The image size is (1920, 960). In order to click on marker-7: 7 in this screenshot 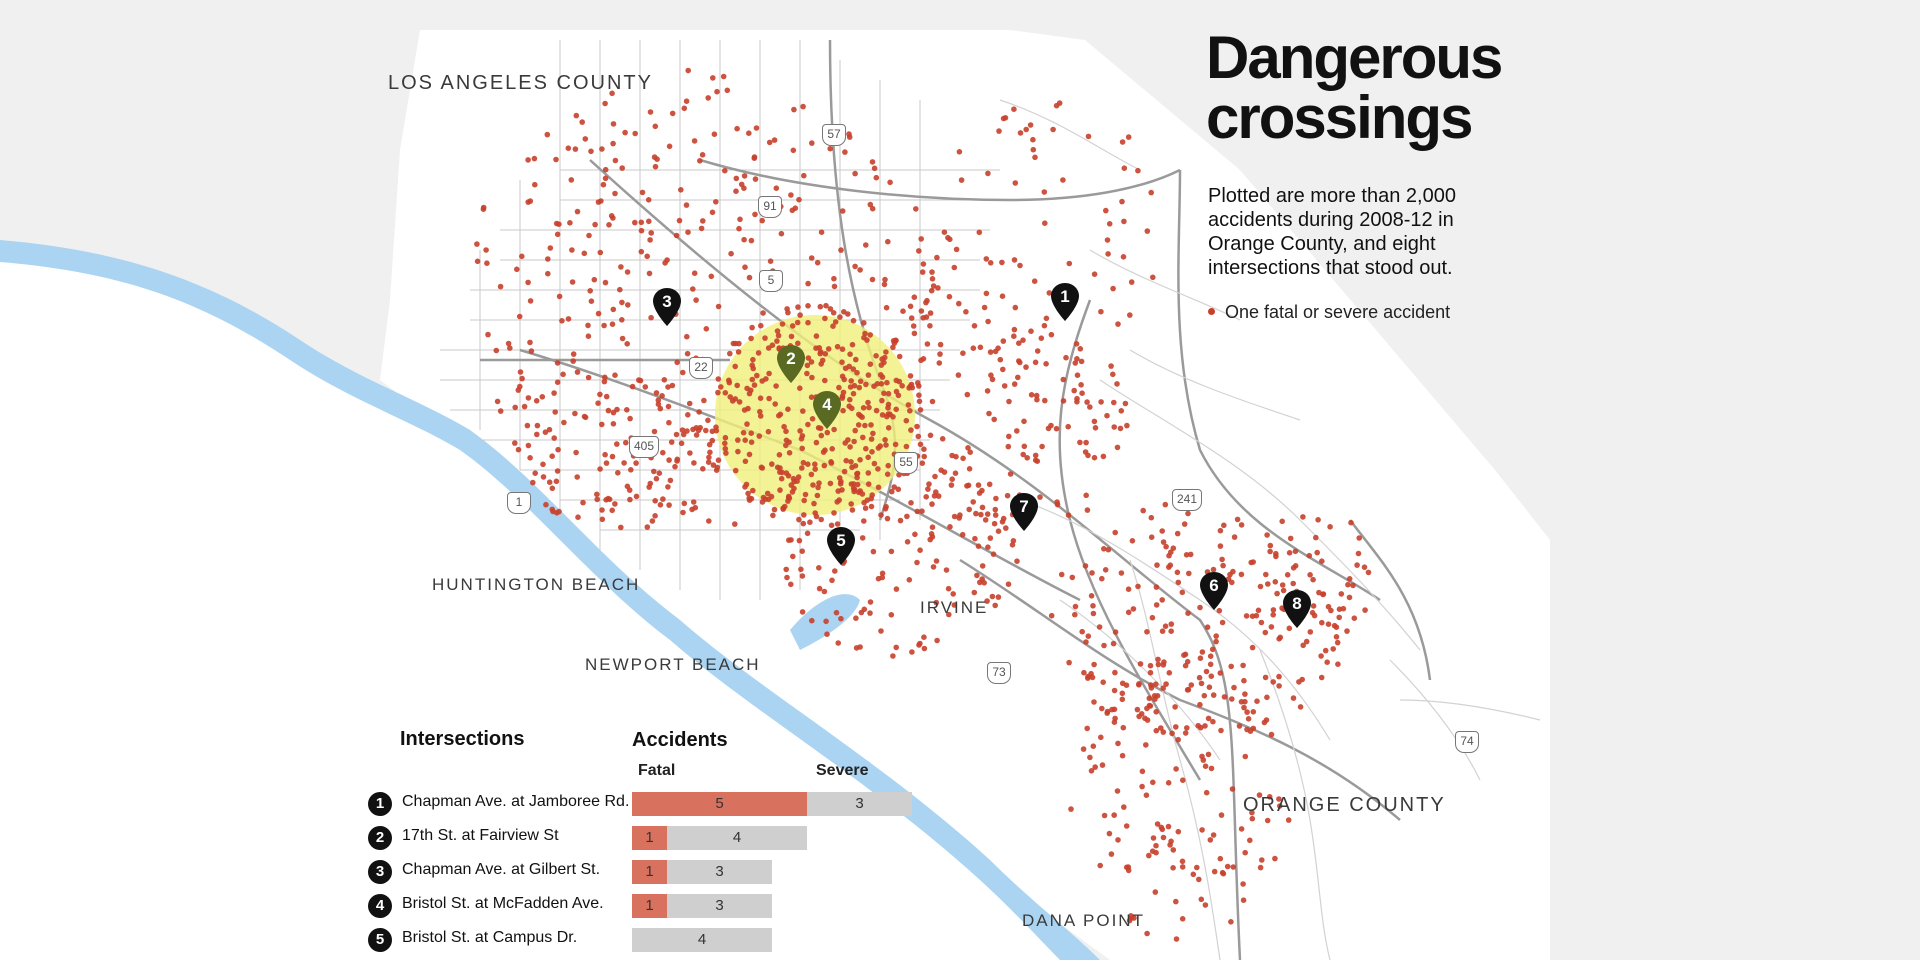, I will do `click(1024, 512)`.